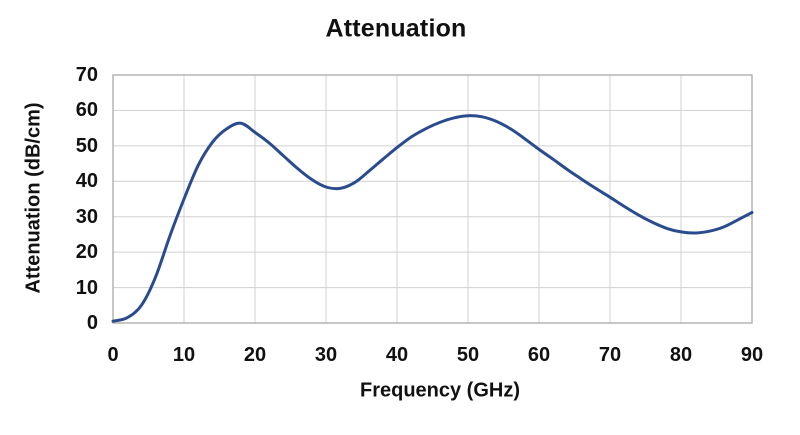 This screenshot has height=435, width=800. What do you see at coordinates (92, 323) in the screenshot?
I see `y-tick-label: 0` at bounding box center [92, 323].